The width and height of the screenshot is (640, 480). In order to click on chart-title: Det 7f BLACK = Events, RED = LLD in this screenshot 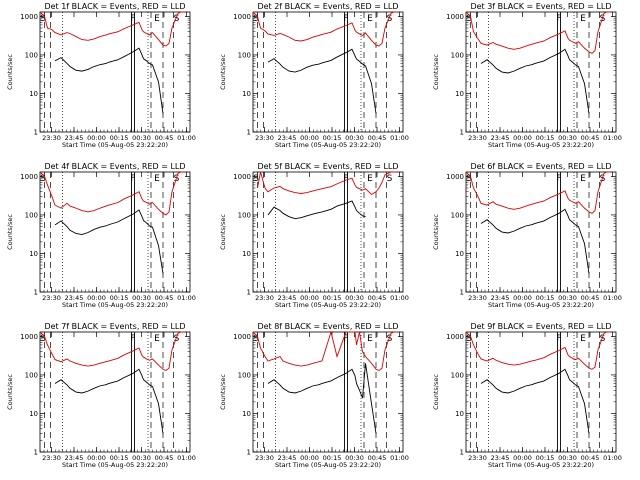, I will do `click(114, 326)`.